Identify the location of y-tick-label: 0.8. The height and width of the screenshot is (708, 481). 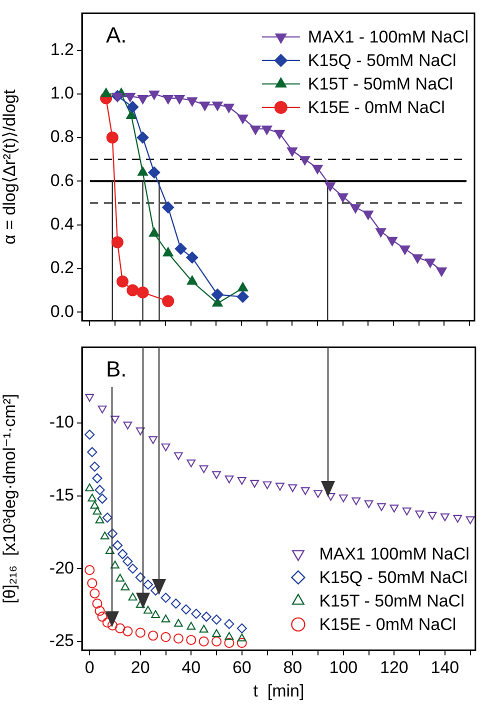
(62, 136).